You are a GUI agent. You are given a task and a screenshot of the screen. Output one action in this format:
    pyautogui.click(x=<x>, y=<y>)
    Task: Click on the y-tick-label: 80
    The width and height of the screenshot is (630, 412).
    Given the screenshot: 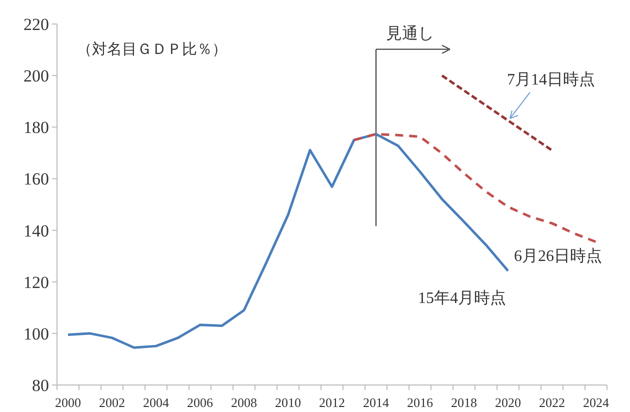 What is the action you would take?
    pyautogui.click(x=40, y=385)
    